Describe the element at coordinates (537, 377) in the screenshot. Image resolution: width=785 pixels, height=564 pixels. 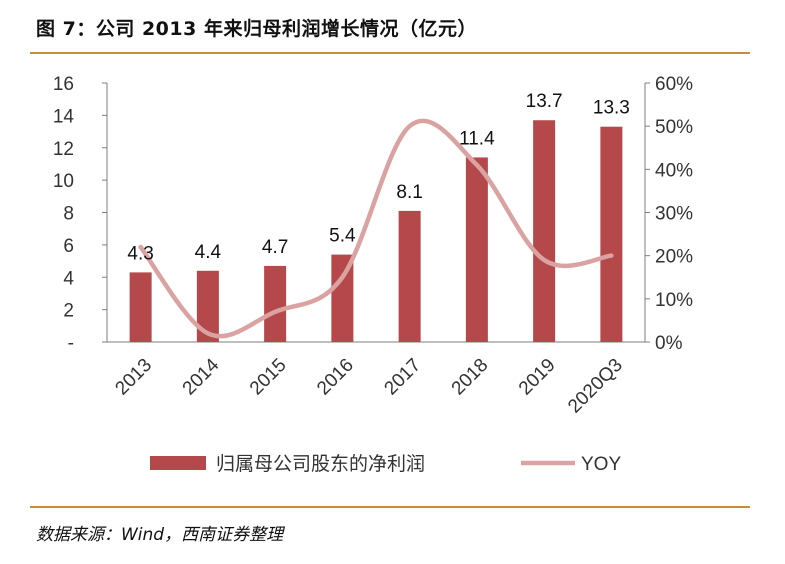
I see `x-tick-label: 2019` at that location.